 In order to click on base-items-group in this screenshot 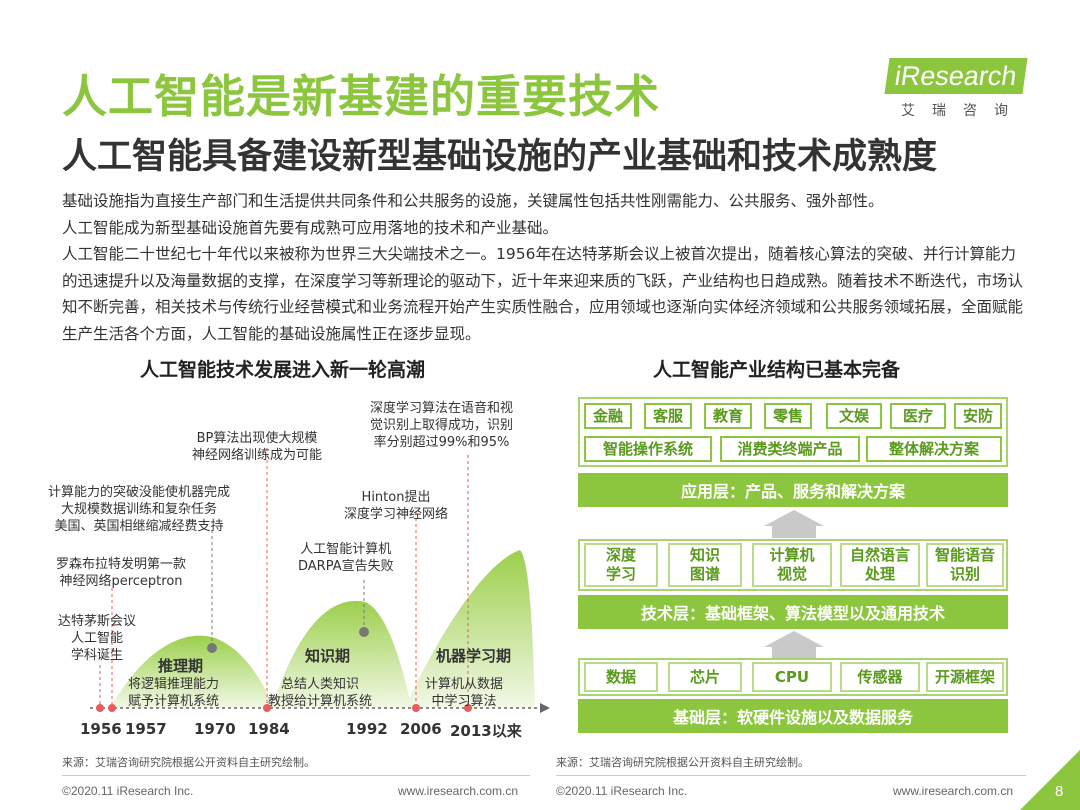, I will do `click(793, 677)`.